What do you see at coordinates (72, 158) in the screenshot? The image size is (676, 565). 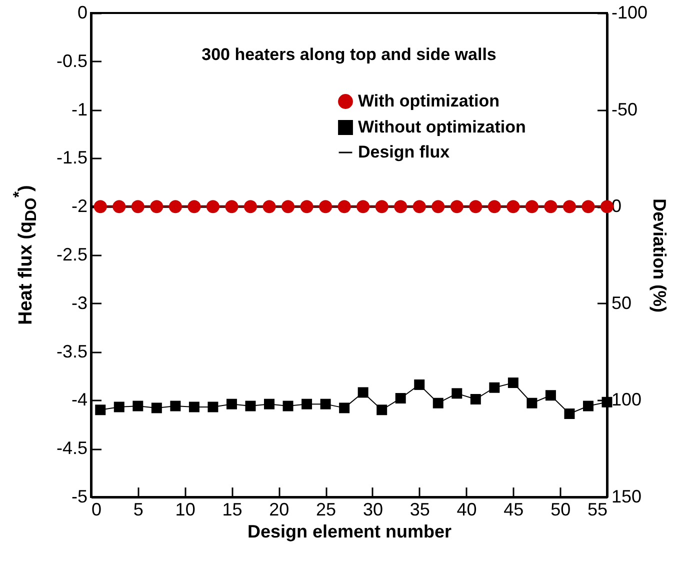 I see `y-tick-label: -1.5` at bounding box center [72, 158].